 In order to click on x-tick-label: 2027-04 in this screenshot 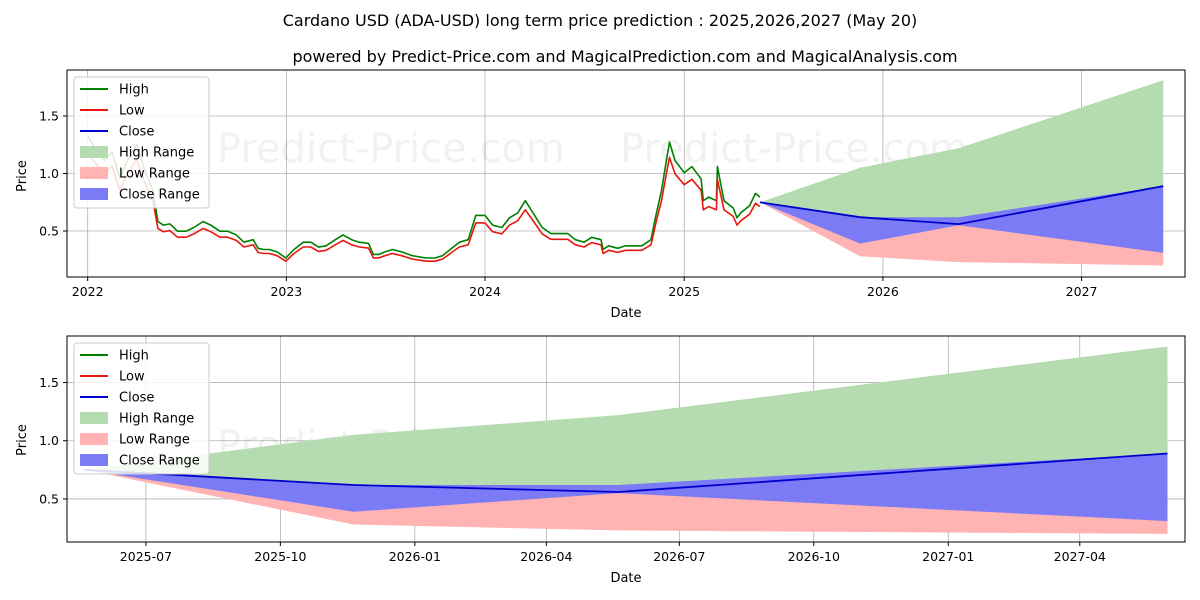, I will do `click(1080, 556)`.